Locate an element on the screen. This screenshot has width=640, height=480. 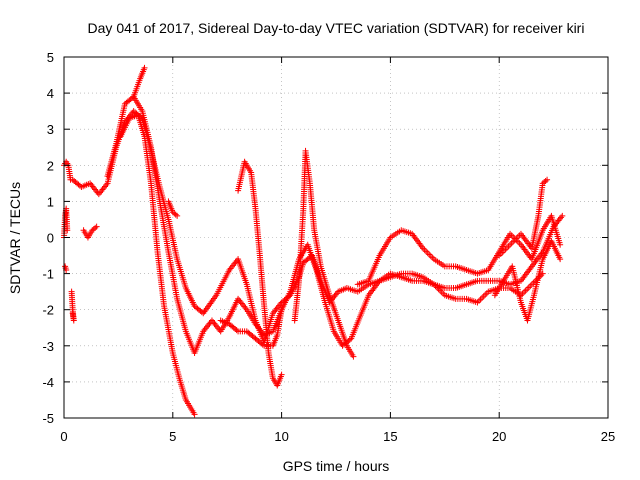
y-tick-label: -2 is located at coordinates (48, 310).